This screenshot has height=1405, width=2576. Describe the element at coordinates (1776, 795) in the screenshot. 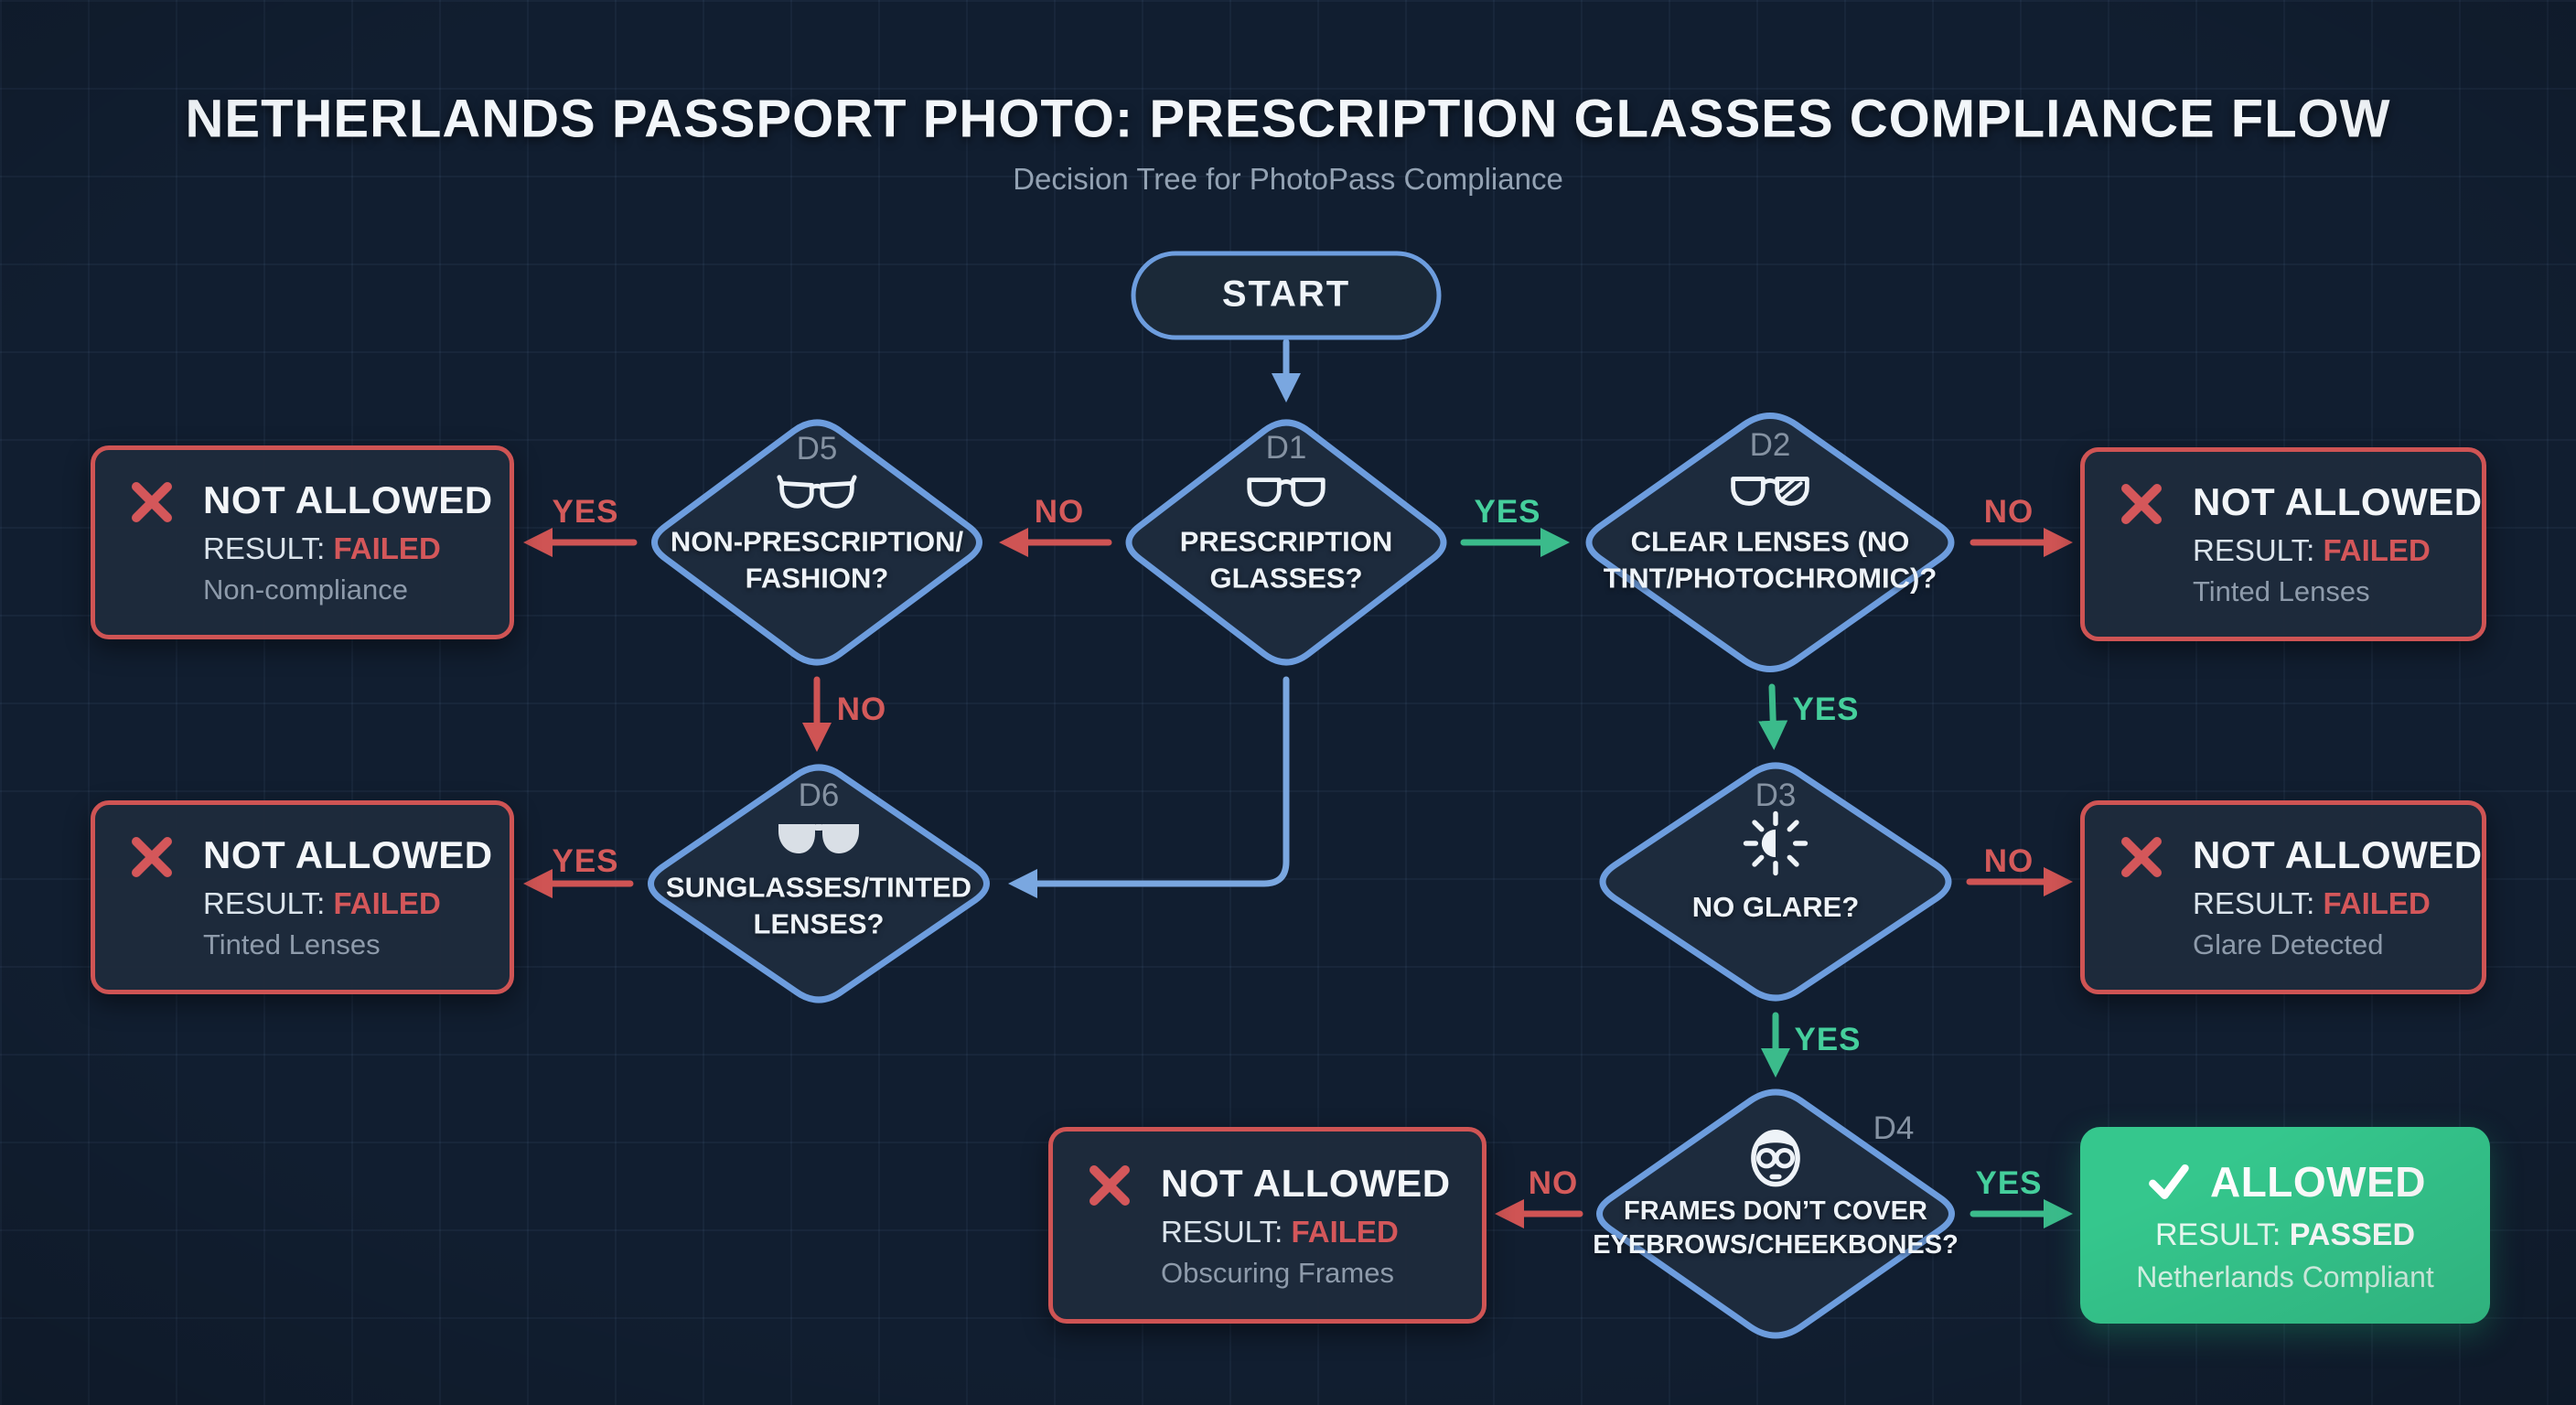

I see `decision-d3-id: D3` at that location.